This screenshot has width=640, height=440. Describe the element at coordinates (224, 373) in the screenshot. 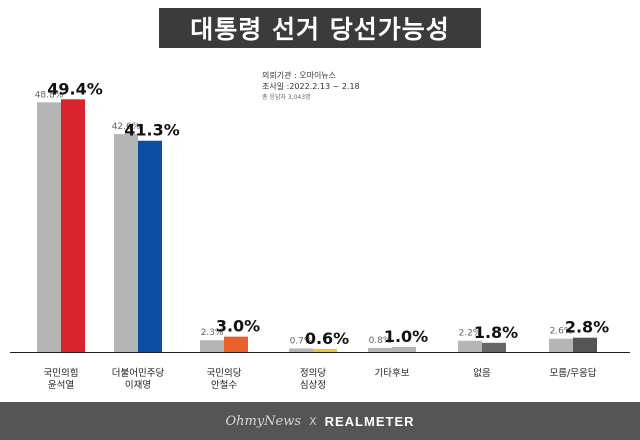

I see `category-label-2-0: 국민의당` at that location.